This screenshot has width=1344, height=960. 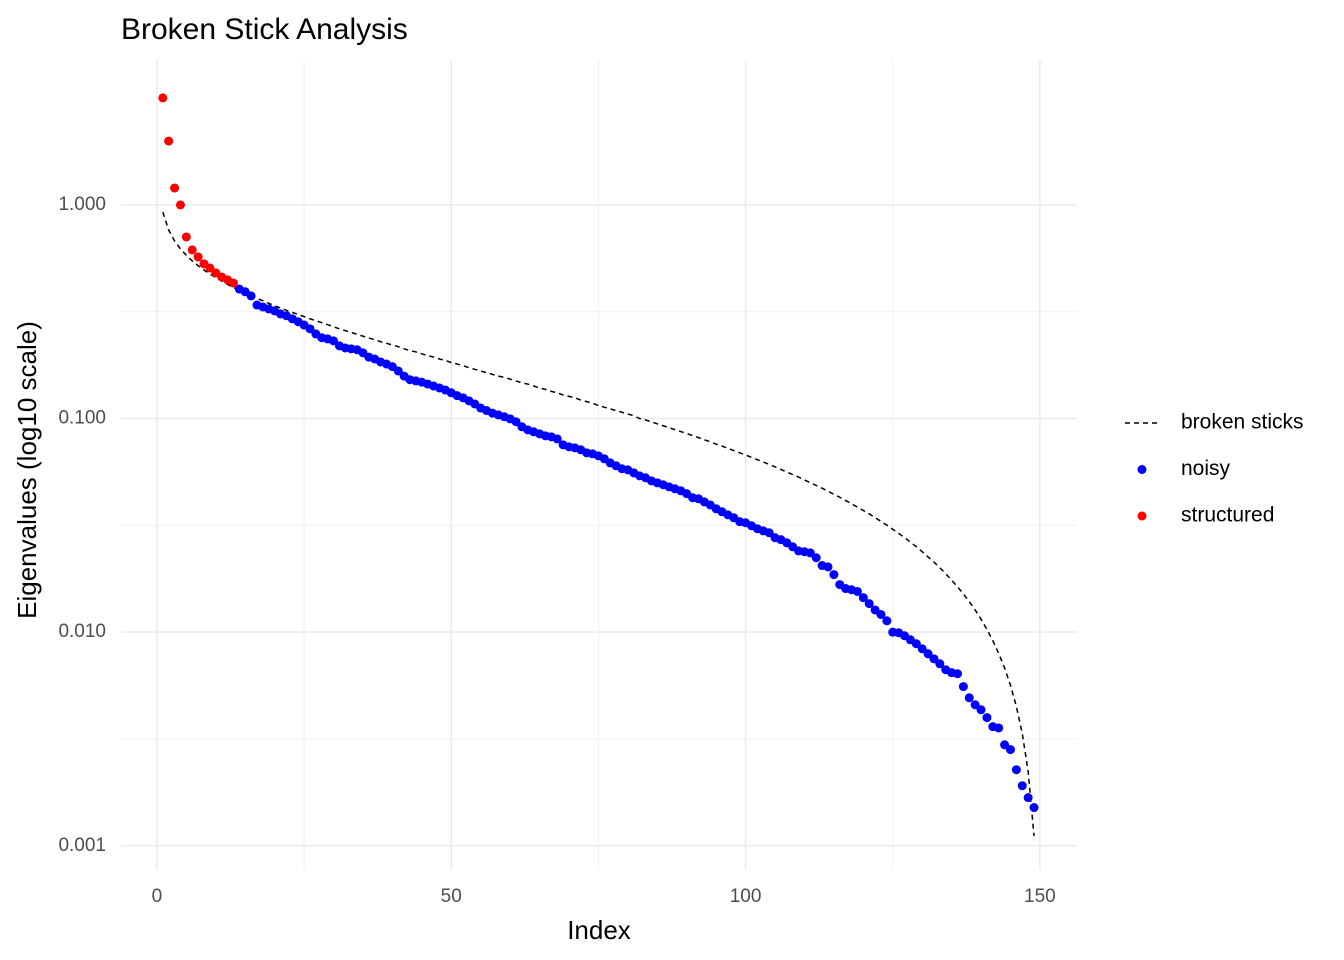 I want to click on x-axis-title: Index, so click(x=599, y=930).